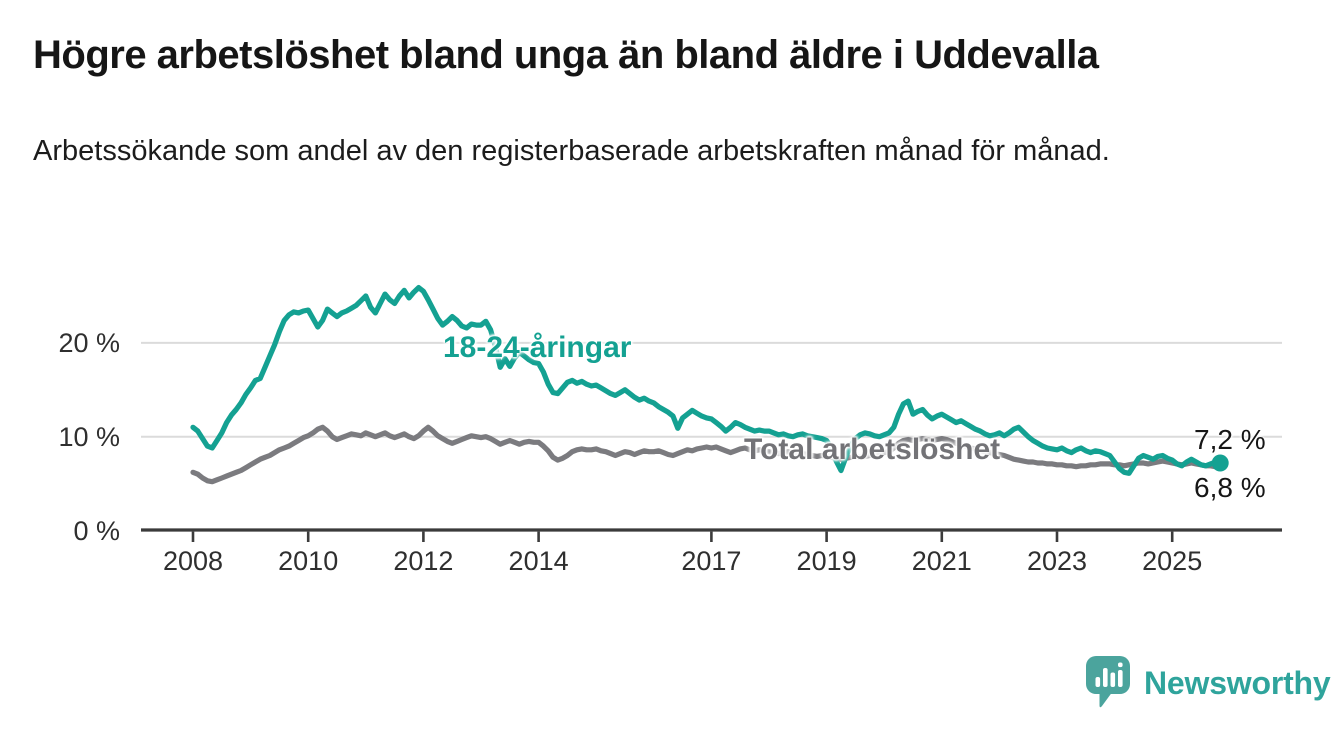 The height and width of the screenshot is (734, 1340). Describe the element at coordinates (1172, 561) in the screenshot. I see `x-axis-tick-label: 2025` at that location.